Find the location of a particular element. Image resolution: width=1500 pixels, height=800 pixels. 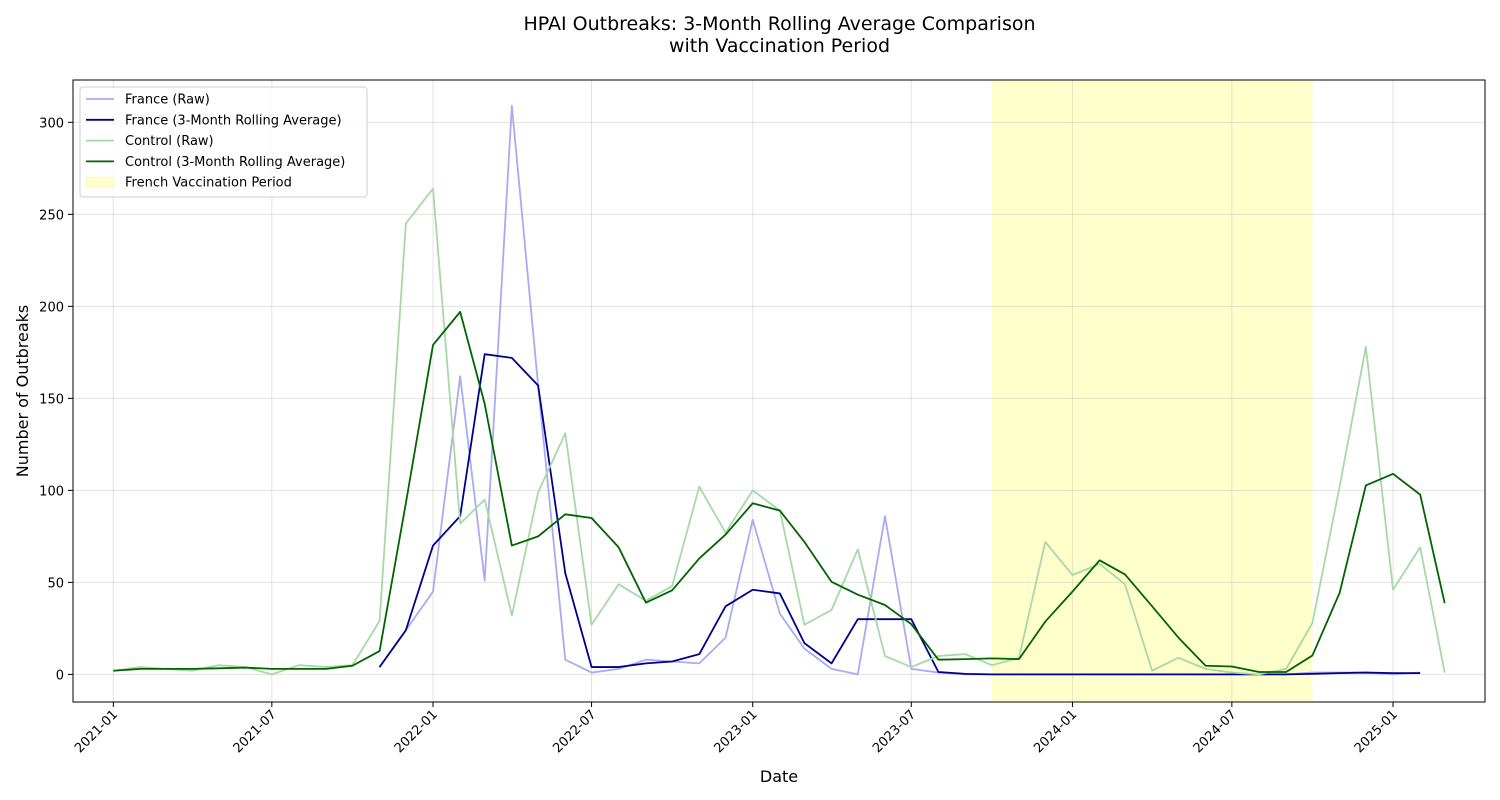

x-tick-label: 2024-07 is located at coordinates (1215, 731).